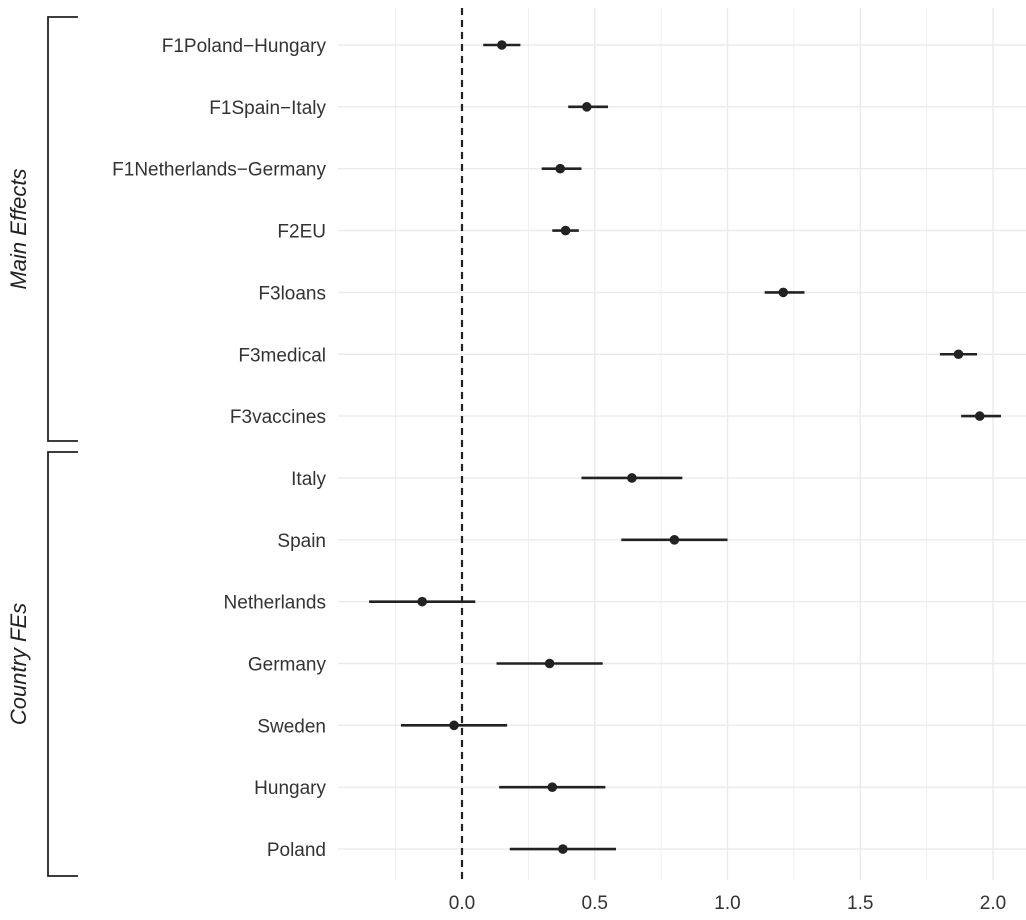 This screenshot has height=920, width=1026. Describe the element at coordinates (292, 293) in the screenshot. I see `y-tick-label: F3loans` at that location.